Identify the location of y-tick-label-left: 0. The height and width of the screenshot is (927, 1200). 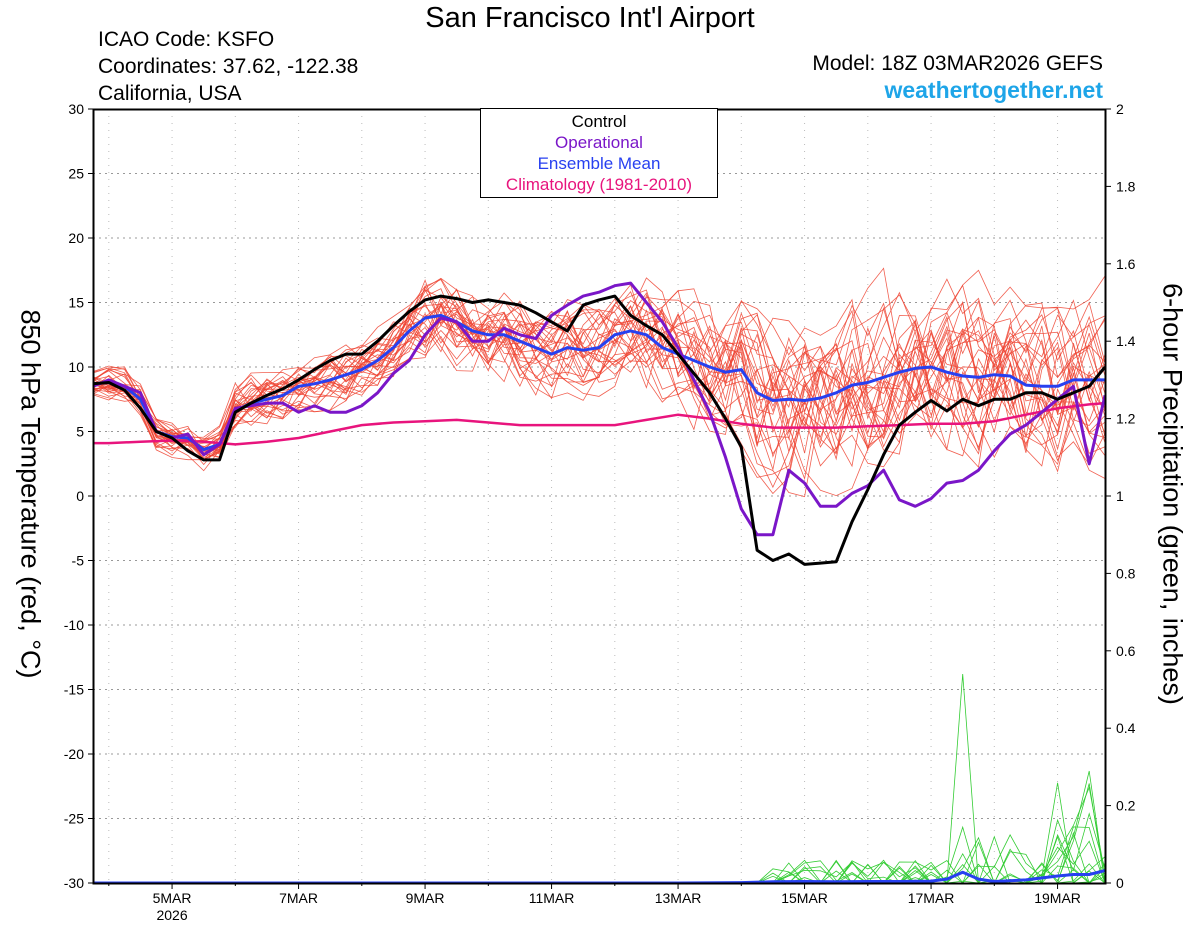
(80, 496).